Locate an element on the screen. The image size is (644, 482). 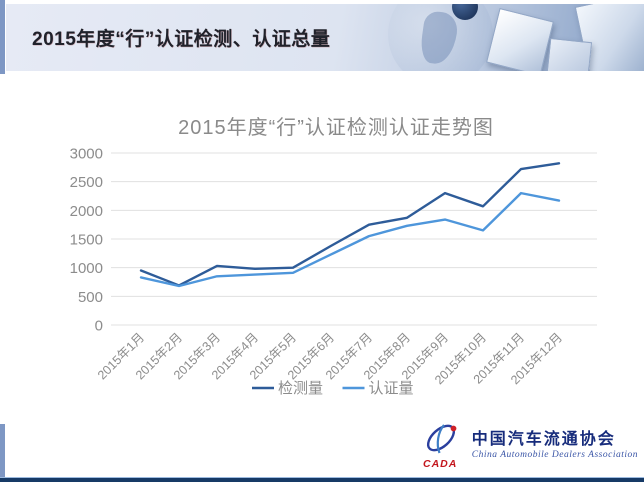
legend-label-1: 认证量 is located at coordinates (391, 388).